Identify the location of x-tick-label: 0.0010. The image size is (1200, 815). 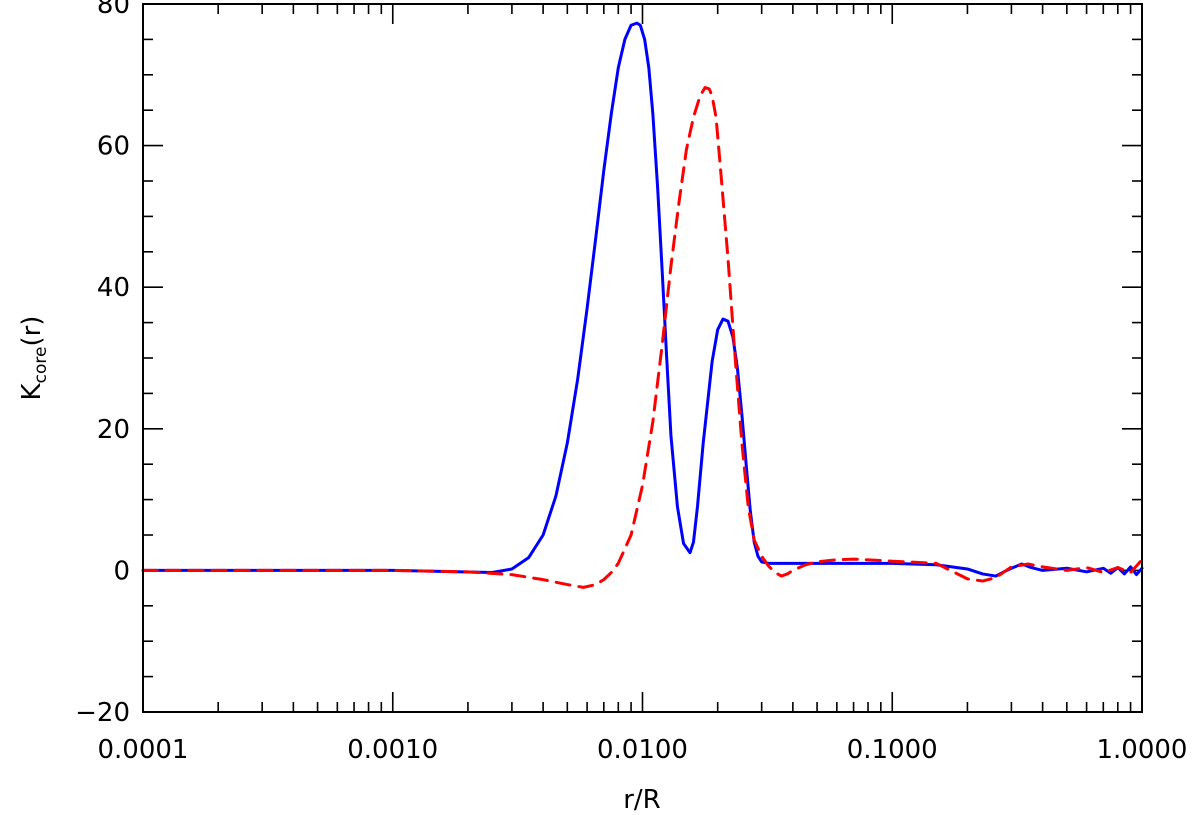
(392, 750).